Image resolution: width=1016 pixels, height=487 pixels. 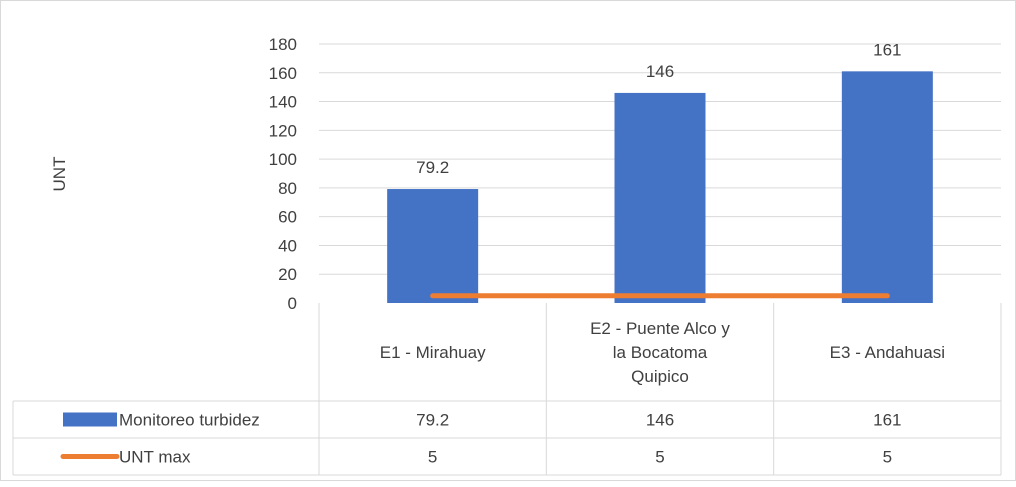 I want to click on category-label: E3 - Andahuasi, so click(x=887, y=352).